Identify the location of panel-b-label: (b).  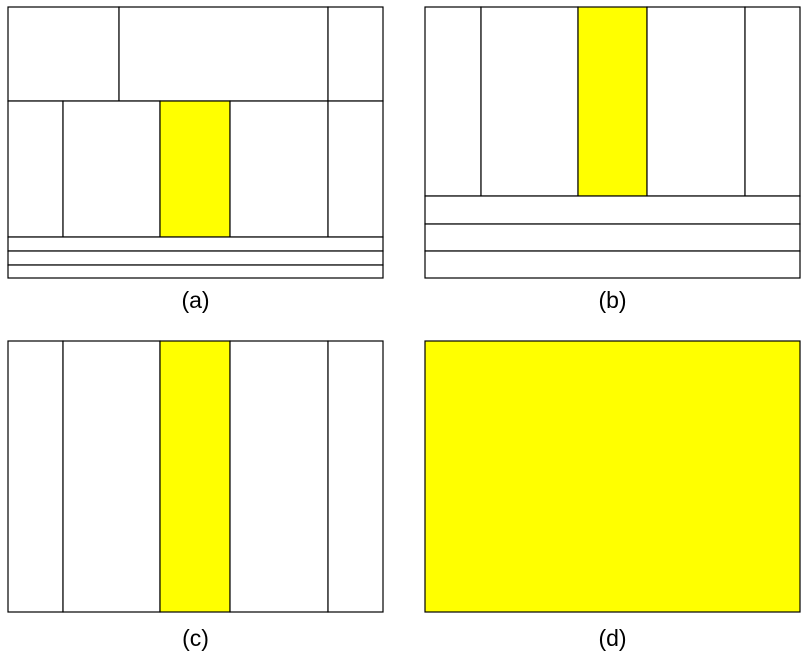
(612, 300).